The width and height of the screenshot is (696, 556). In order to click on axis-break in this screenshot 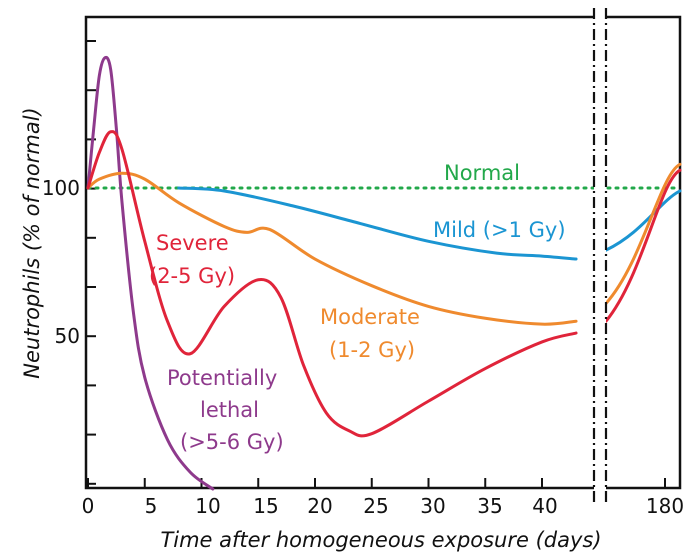, I will do `click(600, 256)`.